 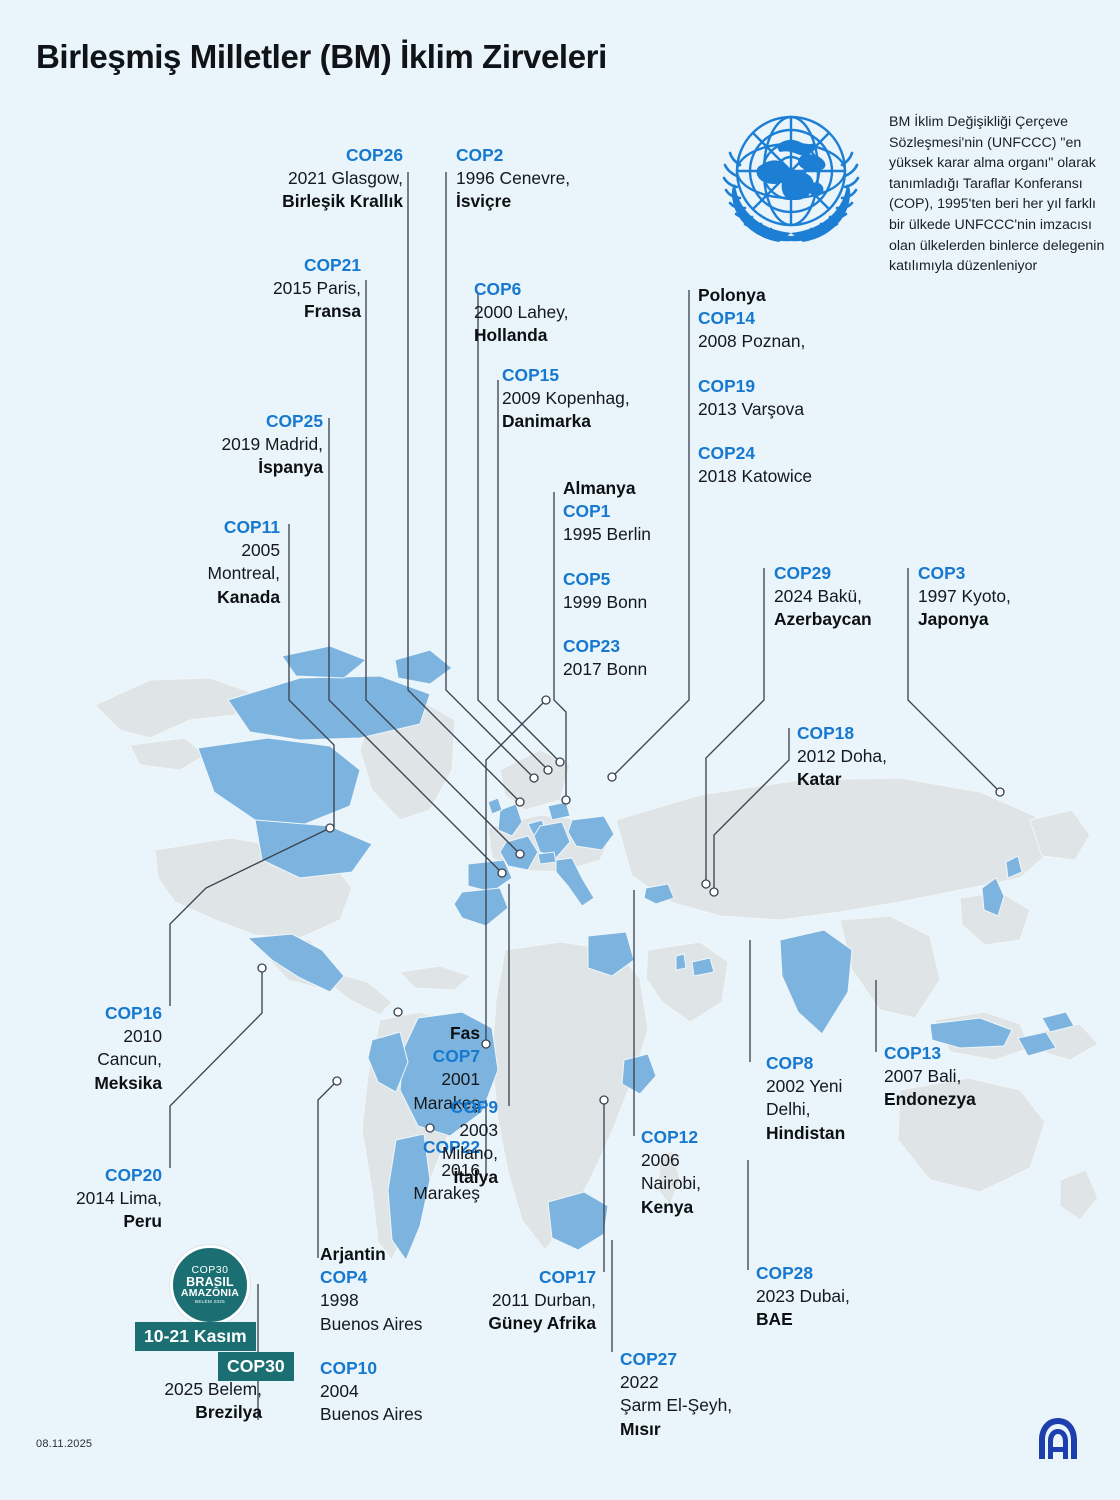 What do you see at coordinates (248, 596) in the screenshot?
I see `label-cop11-country: Kanada` at bounding box center [248, 596].